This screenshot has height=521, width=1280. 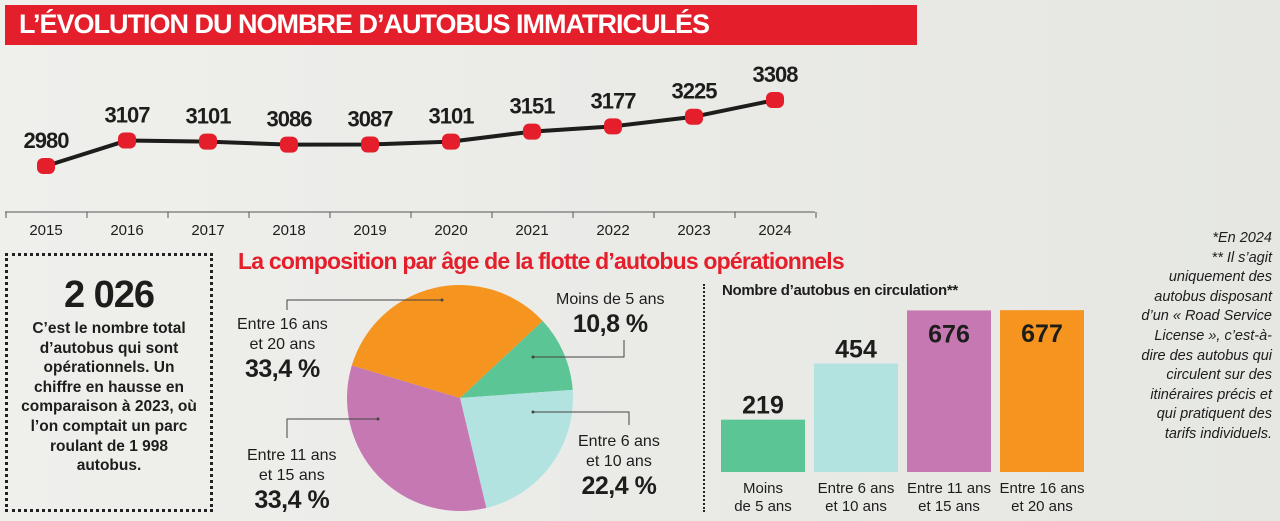 I want to click on pie-label-e11: Entre 11 ans et 15 ans 33,4 %, so click(x=292, y=480).